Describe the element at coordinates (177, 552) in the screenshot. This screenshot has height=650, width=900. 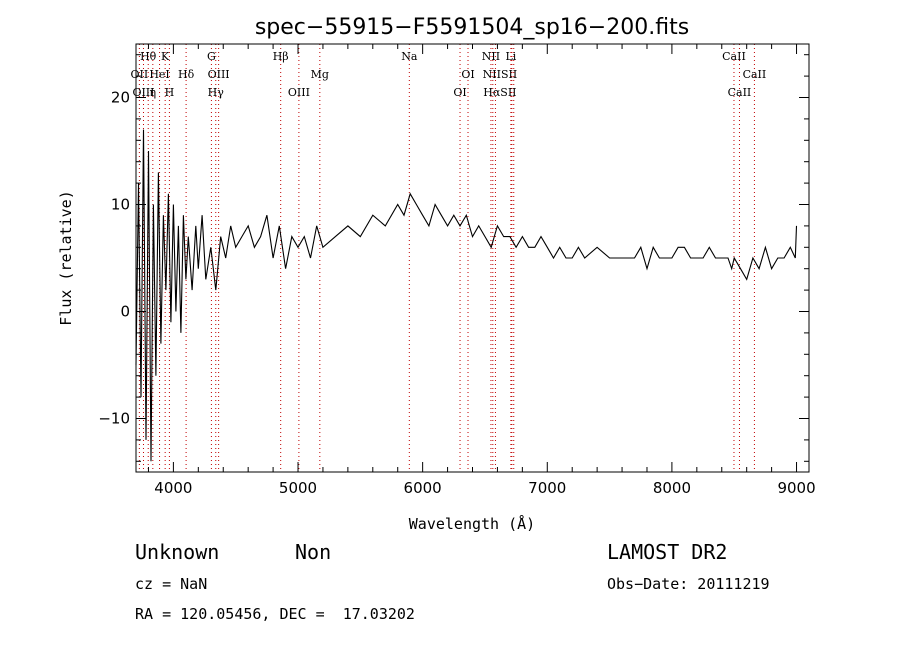
I see `object-class-label: Unknown` at that location.